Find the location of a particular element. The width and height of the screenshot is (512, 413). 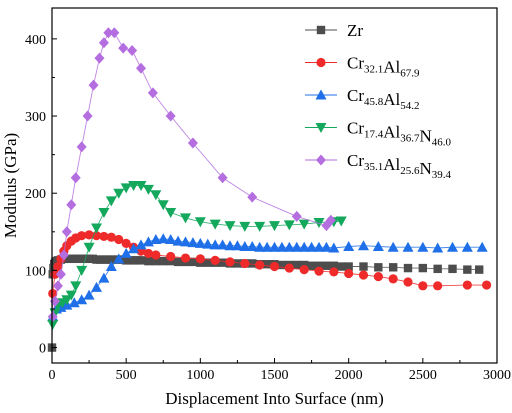

legend-subscript: 54.2 is located at coordinates (409, 106).